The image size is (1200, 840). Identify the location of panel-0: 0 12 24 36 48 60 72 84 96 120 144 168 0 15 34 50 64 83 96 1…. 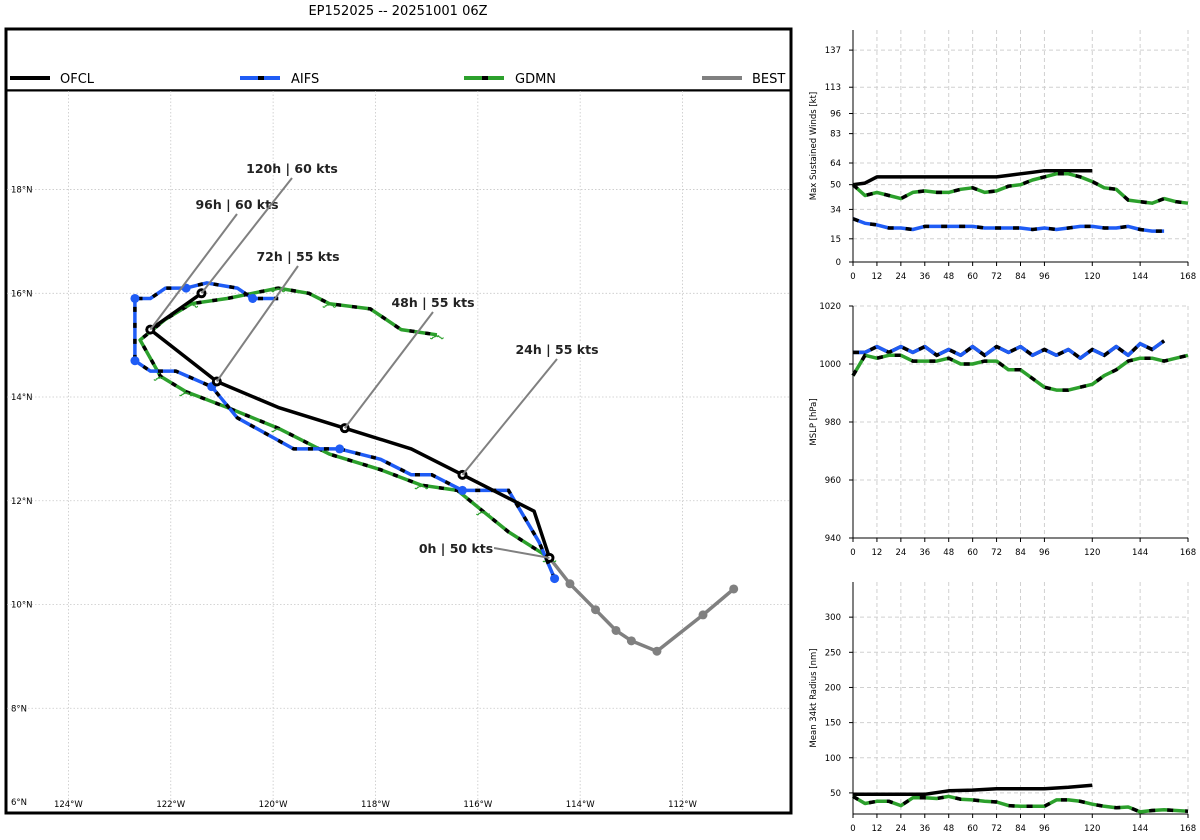
(1002, 156).